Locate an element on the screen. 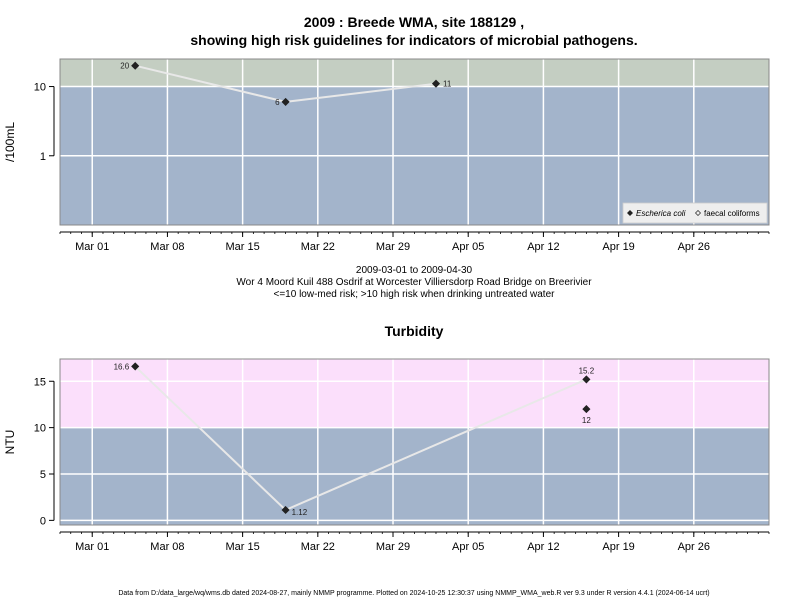  ecoli-data-label: 11 is located at coordinates (447, 84).